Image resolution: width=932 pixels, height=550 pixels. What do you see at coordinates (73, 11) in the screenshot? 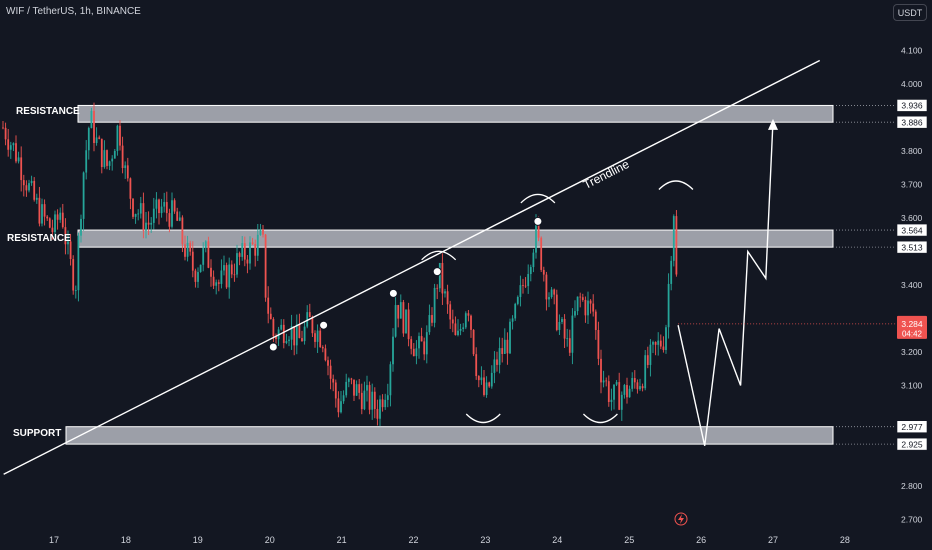
I see `symbol-title: WIF / TetherUS, 1h, BINANCE` at bounding box center [73, 11].